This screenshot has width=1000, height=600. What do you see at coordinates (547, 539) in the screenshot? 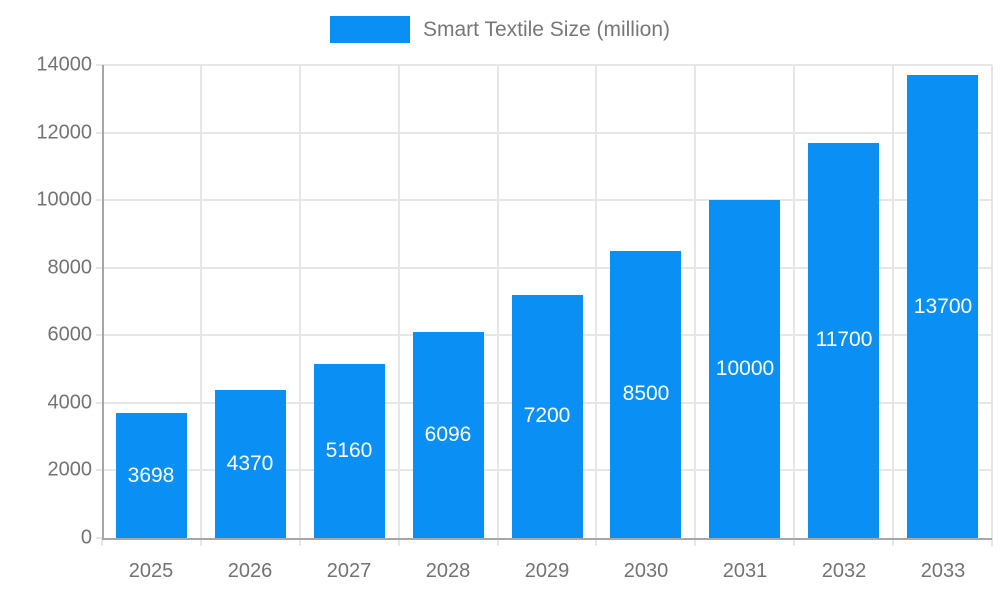
I see `x-axis-line` at bounding box center [547, 539].